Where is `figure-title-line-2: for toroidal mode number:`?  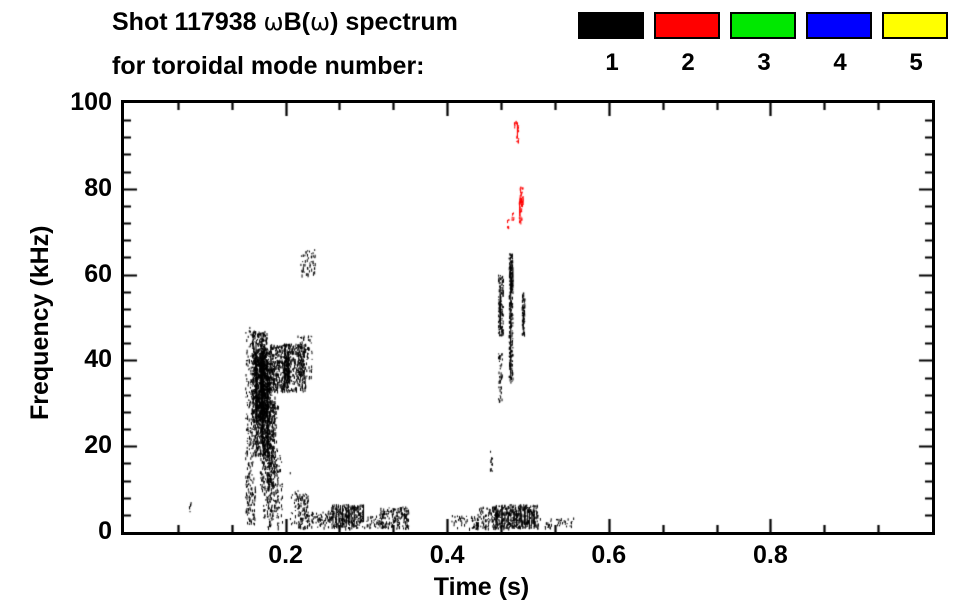
figure-title-line-2: for toroidal mode number: is located at coordinates (268, 66).